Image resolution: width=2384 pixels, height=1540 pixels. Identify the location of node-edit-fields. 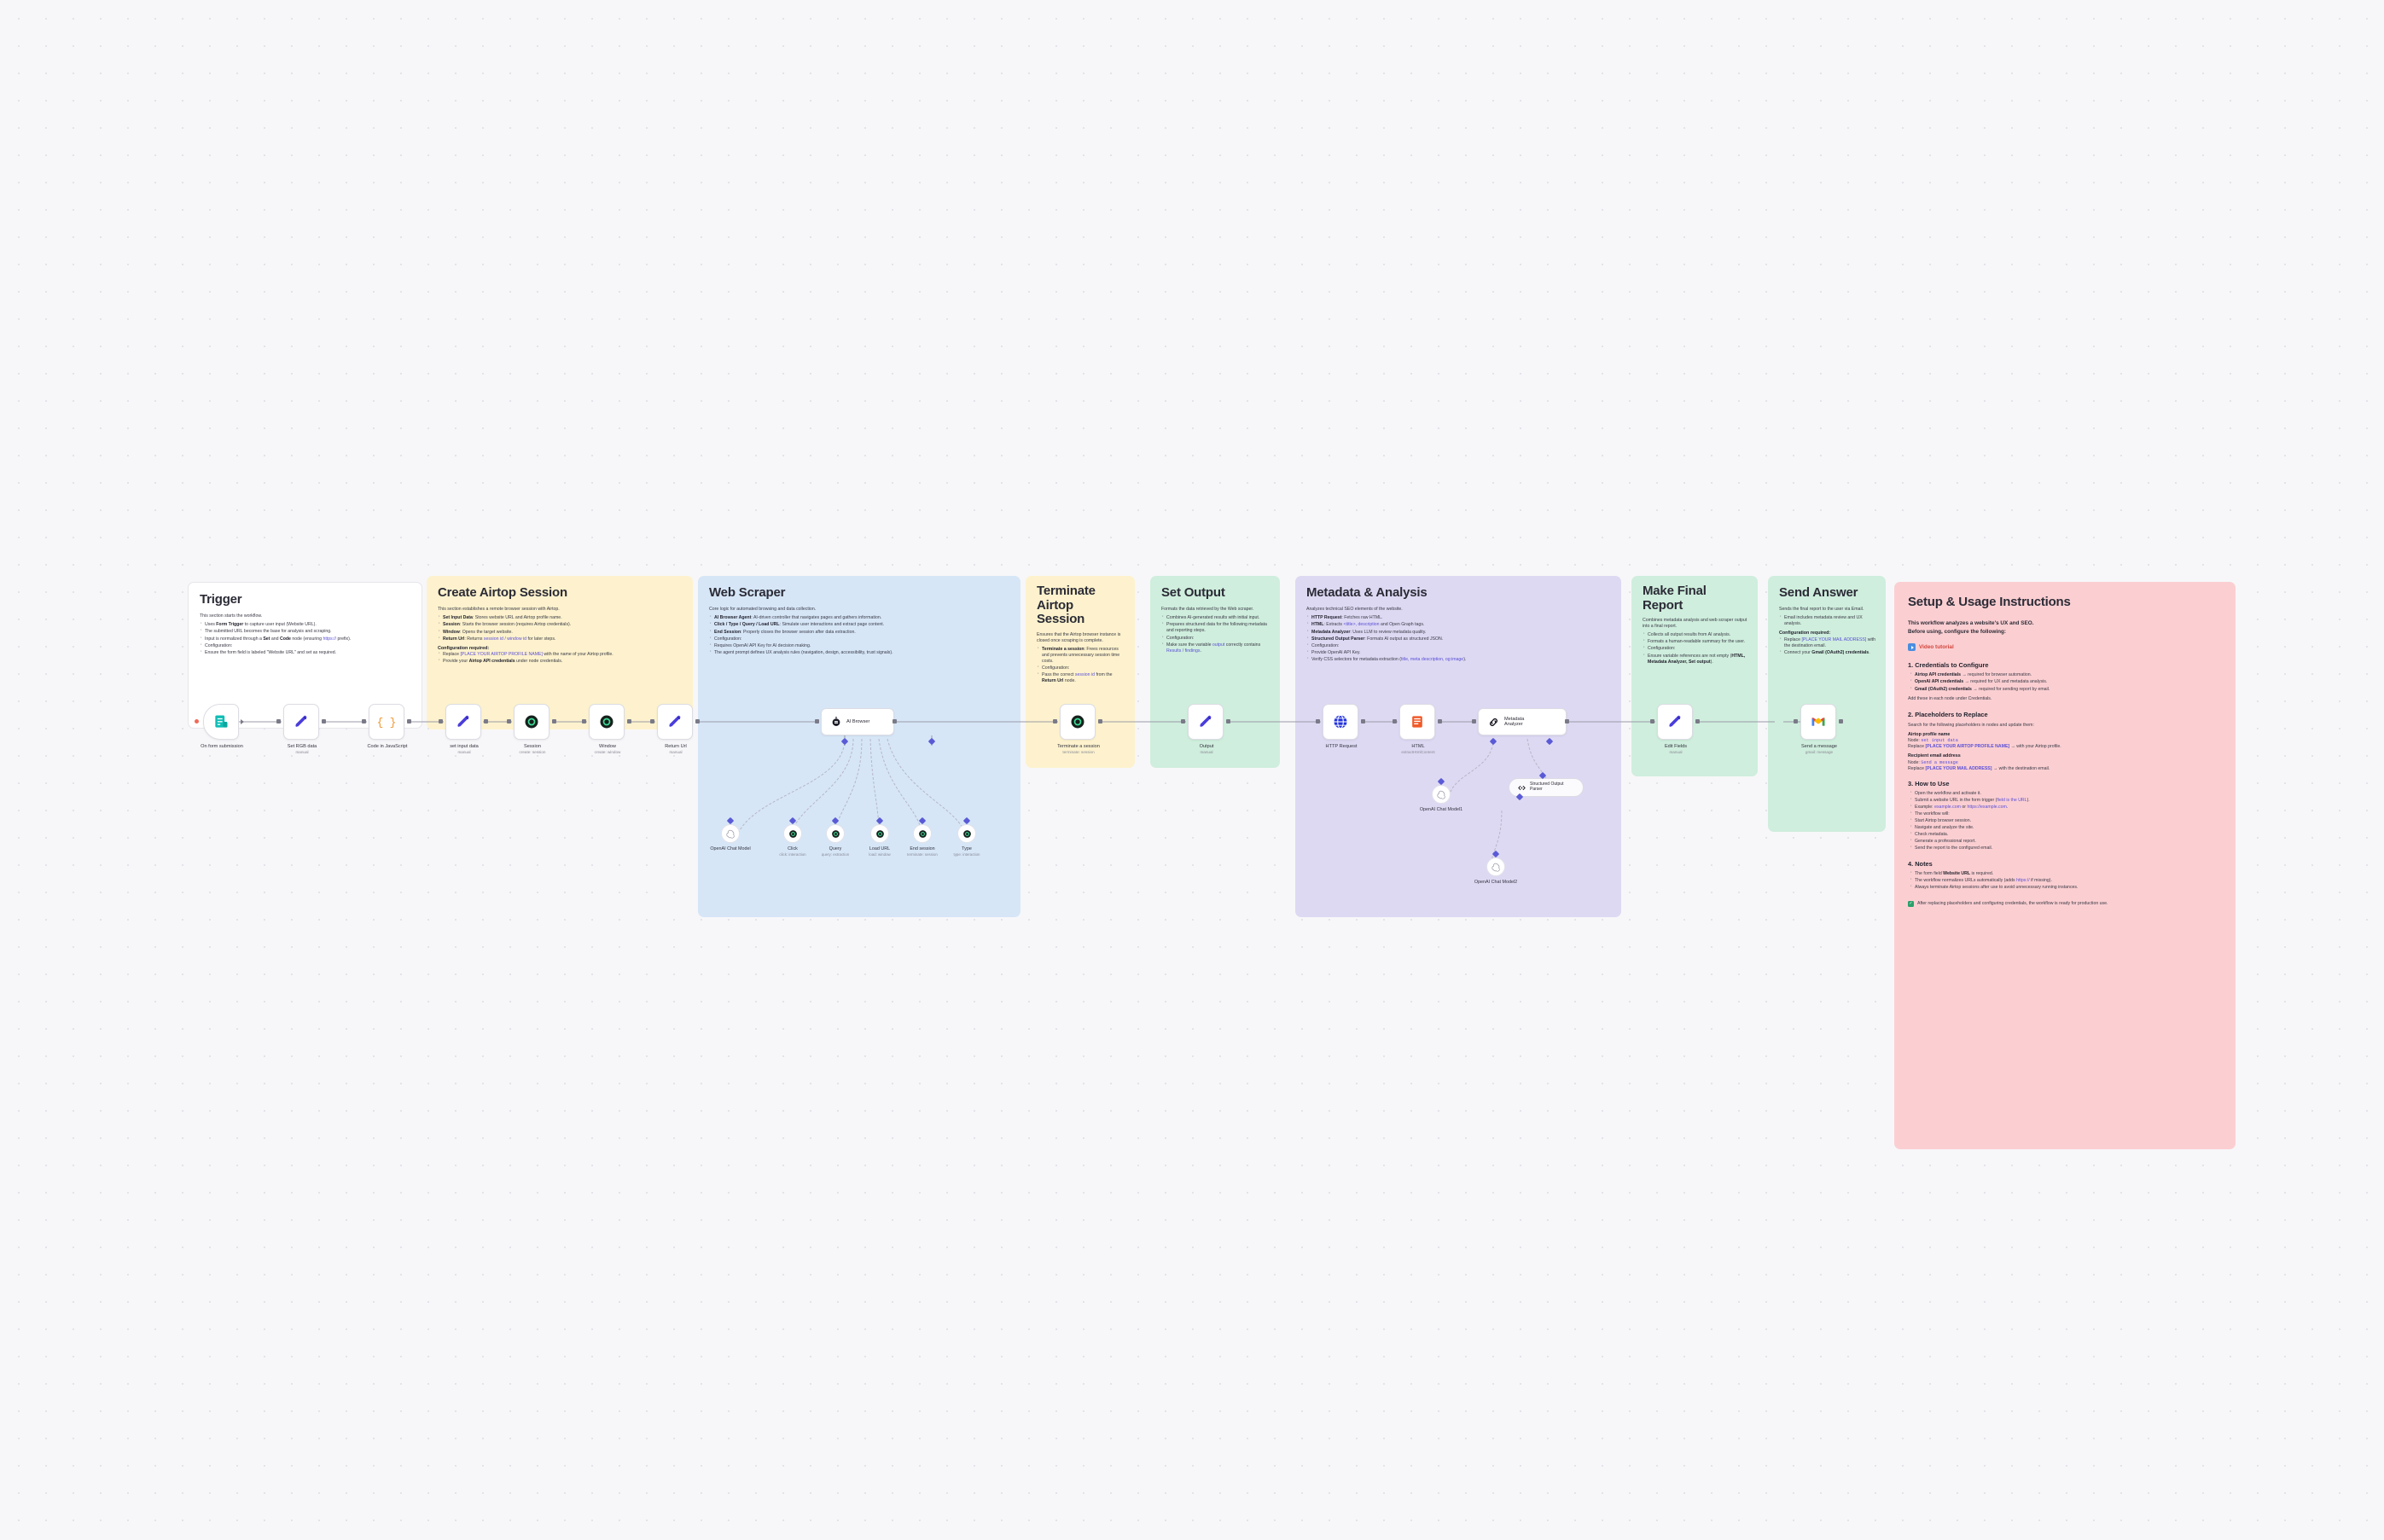
(1675, 722).